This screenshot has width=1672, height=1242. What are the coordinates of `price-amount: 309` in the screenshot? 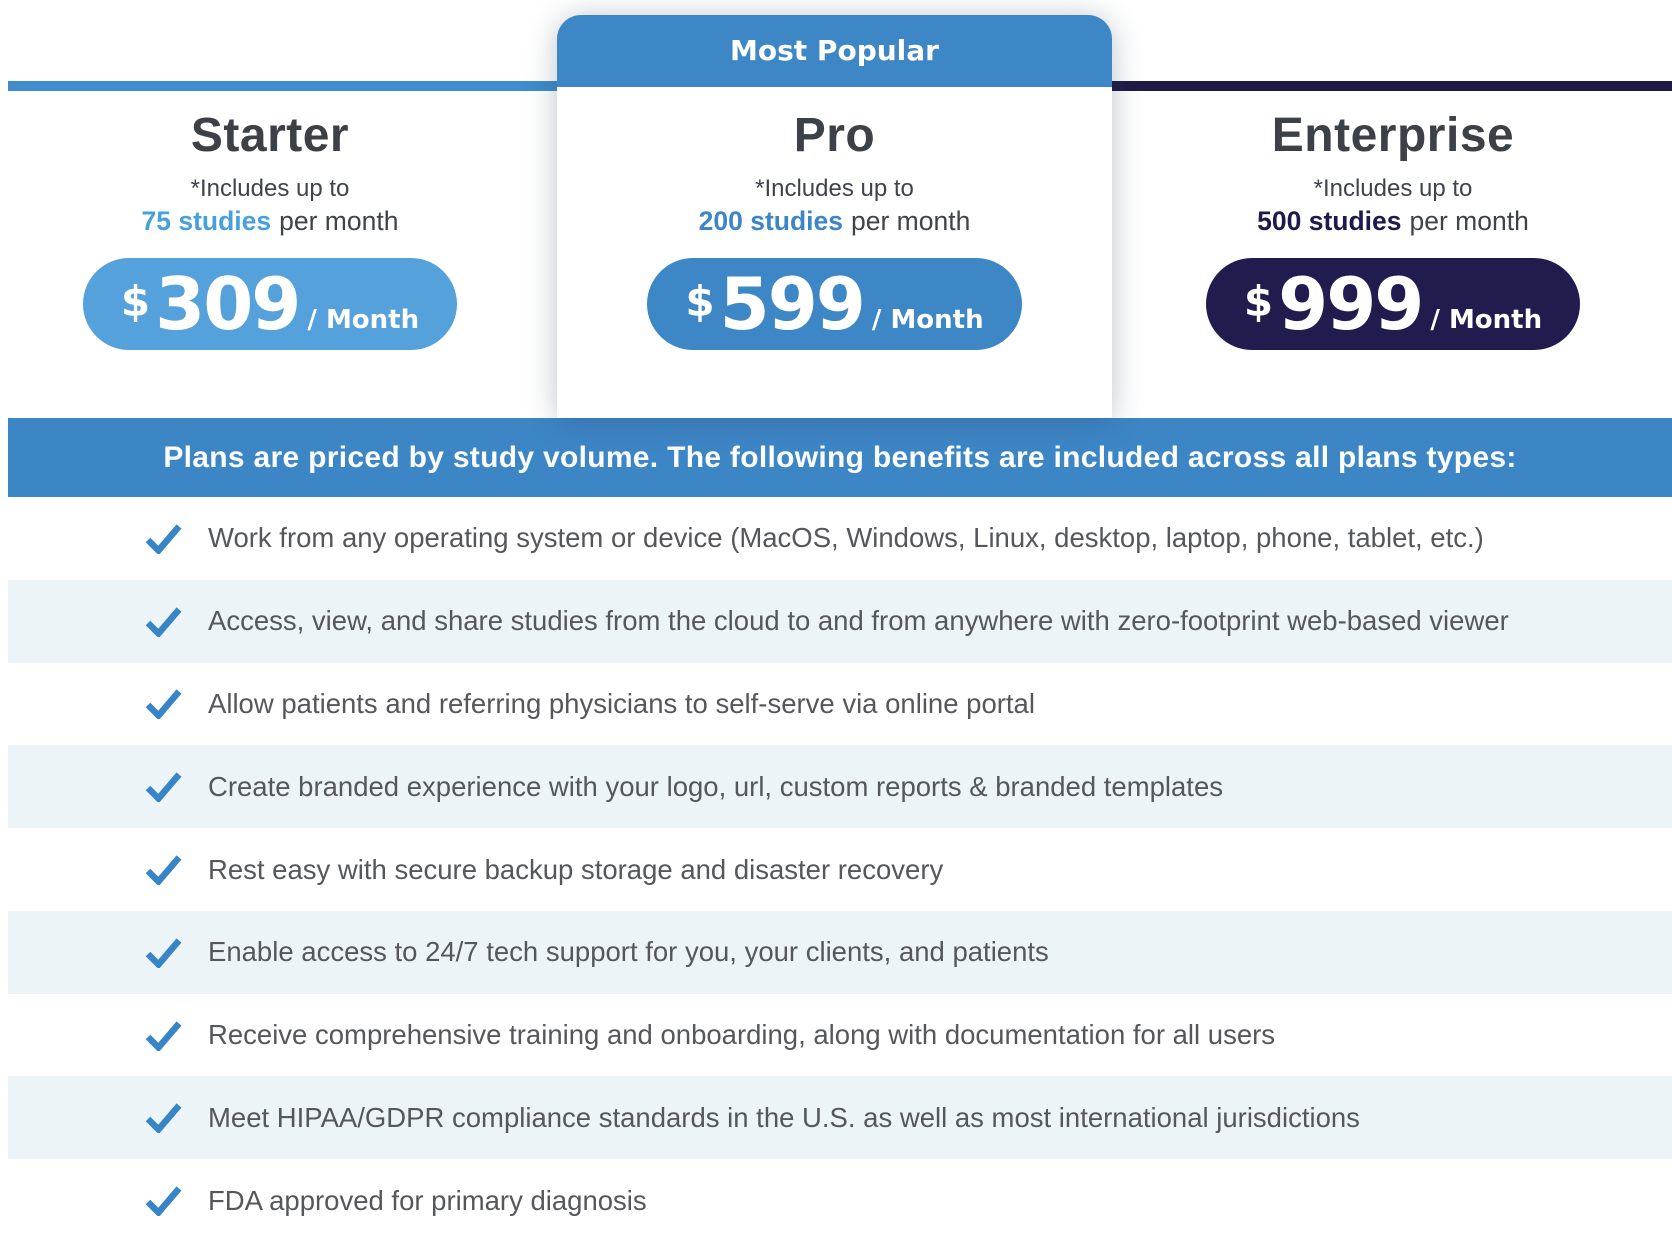 It's located at (228, 304).